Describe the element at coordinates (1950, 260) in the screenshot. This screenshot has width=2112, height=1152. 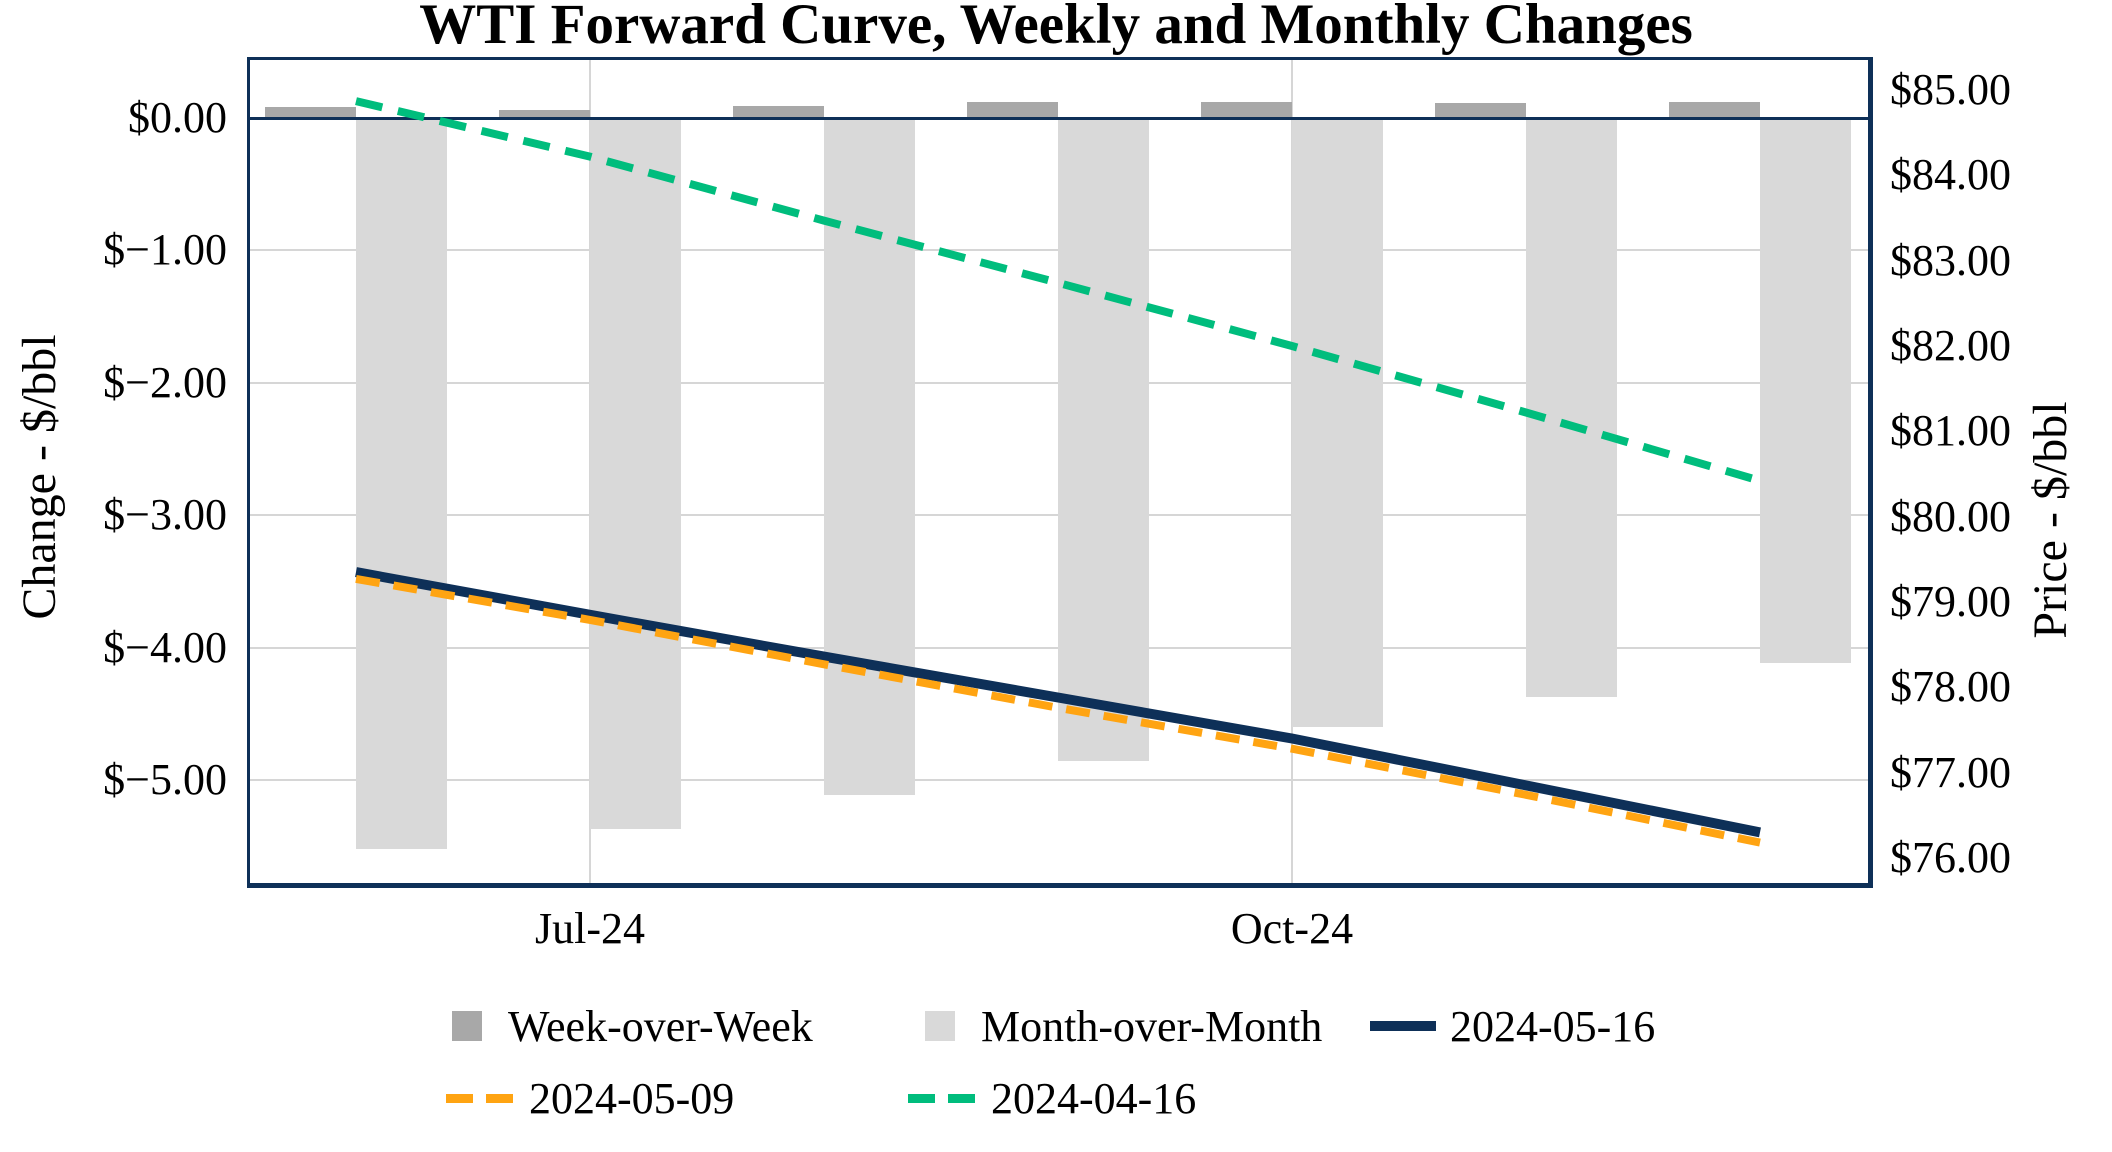
I see `right-axis-tick-label: $83.00` at that location.